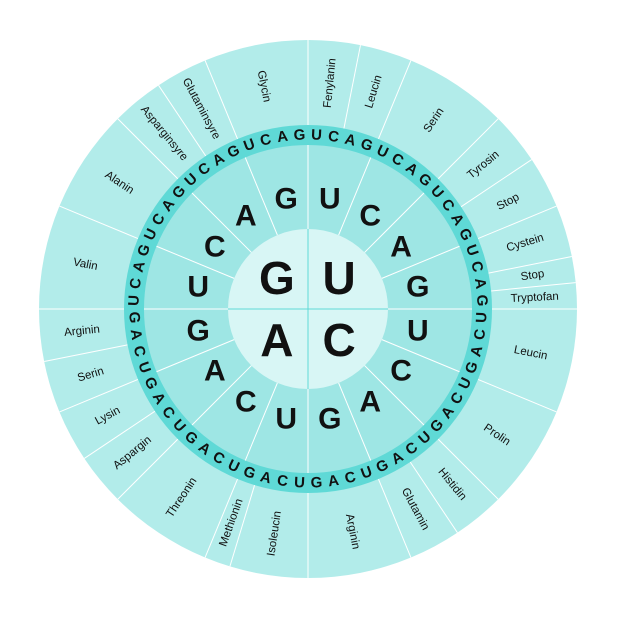 This screenshot has height=618, width=617. What do you see at coordinates (532, 275) in the screenshot?
I see `amino-acid-label: Stop` at bounding box center [532, 275].